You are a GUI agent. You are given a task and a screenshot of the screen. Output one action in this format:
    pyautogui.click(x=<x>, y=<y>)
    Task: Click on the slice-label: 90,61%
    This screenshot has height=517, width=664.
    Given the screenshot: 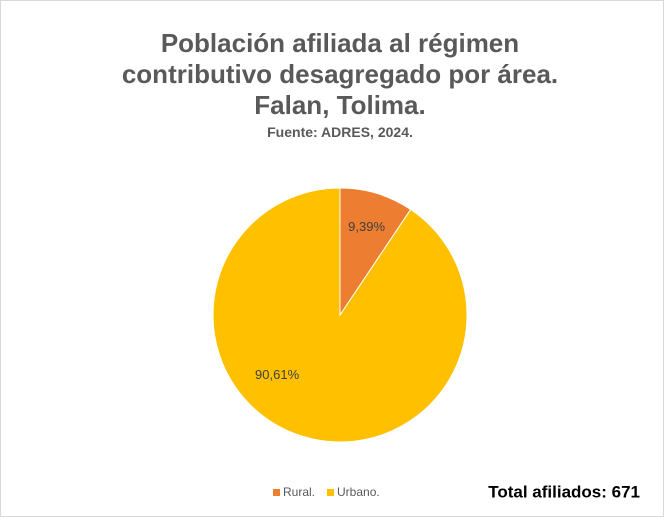 What is the action you would take?
    pyautogui.click(x=277, y=374)
    